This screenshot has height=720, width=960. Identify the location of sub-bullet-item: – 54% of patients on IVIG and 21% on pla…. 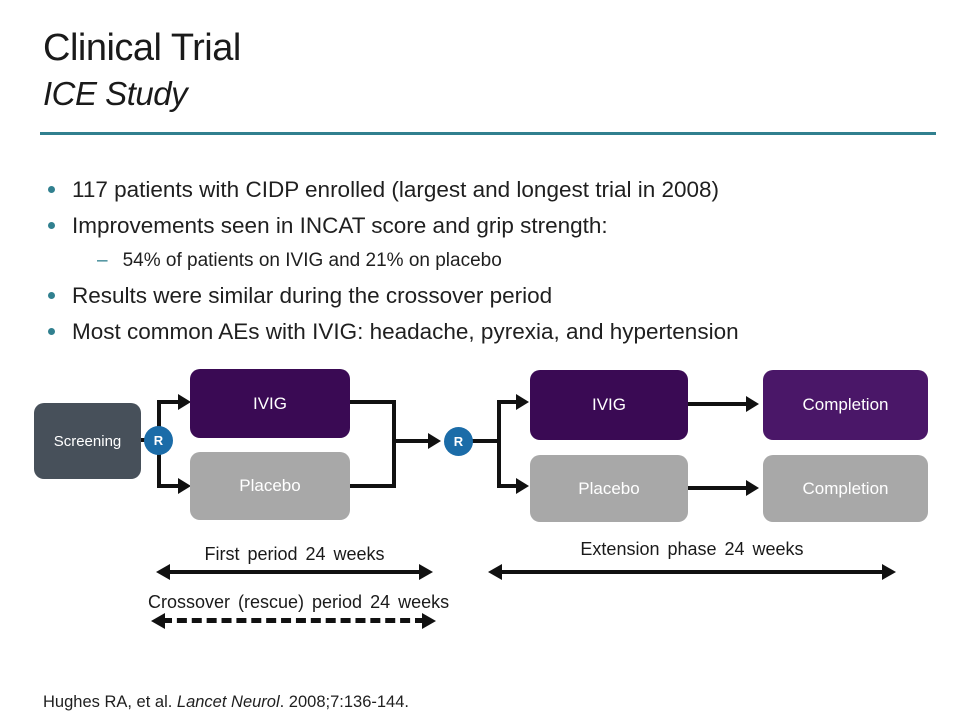
(487, 261).